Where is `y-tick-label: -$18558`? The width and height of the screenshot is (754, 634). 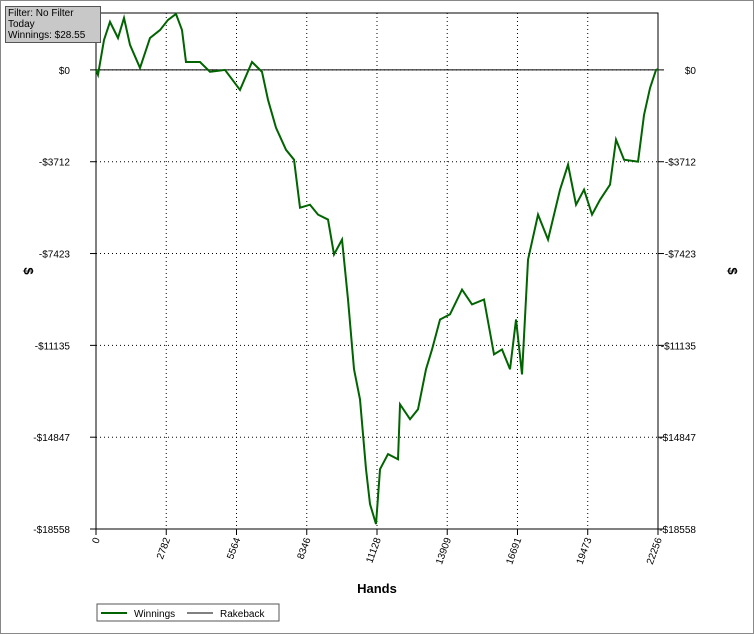
y-tick-label: -$18558 is located at coordinates (51, 530).